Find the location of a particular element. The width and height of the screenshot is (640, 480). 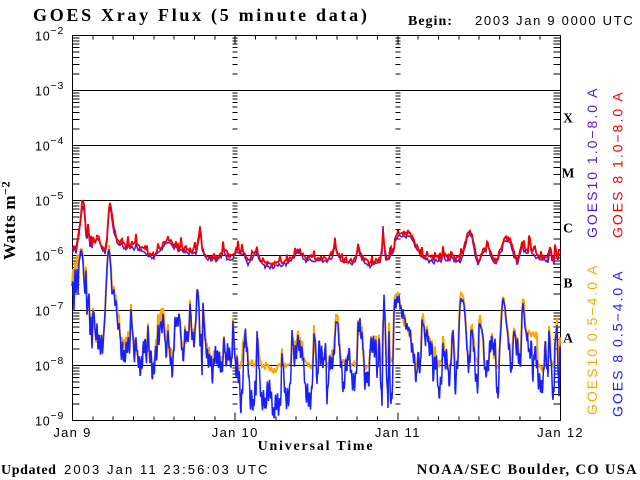

svg-text: NOAA/SEC Boulder, CO USA is located at coordinates (527, 470).